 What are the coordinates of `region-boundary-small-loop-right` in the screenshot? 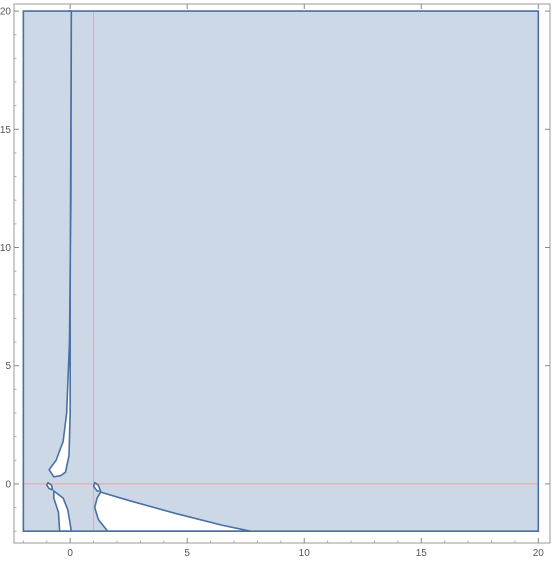 It's located at (97, 486).